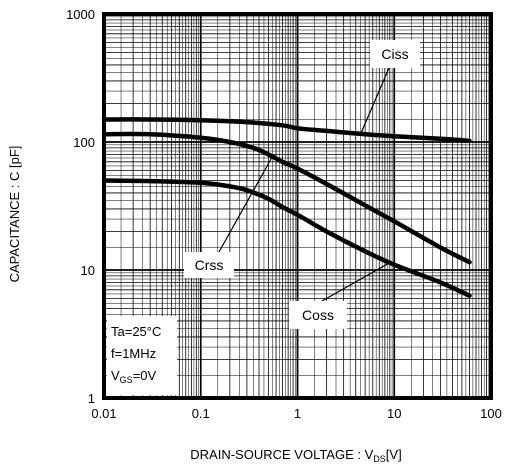  What do you see at coordinates (297, 413) in the screenshot?
I see `x-tick-label: 1` at bounding box center [297, 413].